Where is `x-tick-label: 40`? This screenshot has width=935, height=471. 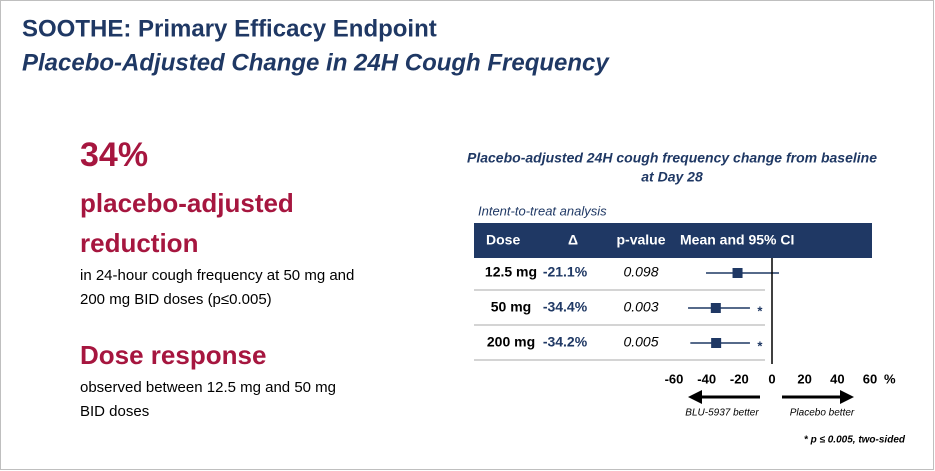 x-tick-label: 40 is located at coordinates (837, 378).